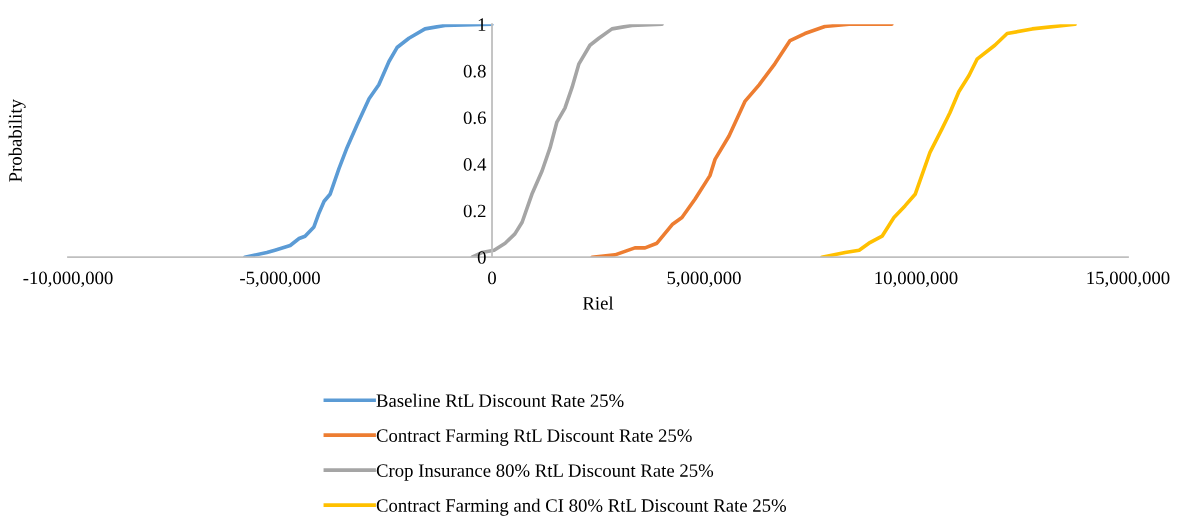  Describe the element at coordinates (500, 400) in the screenshot. I see `legend-label: Baseline RtL Discount Rate 25%` at that location.